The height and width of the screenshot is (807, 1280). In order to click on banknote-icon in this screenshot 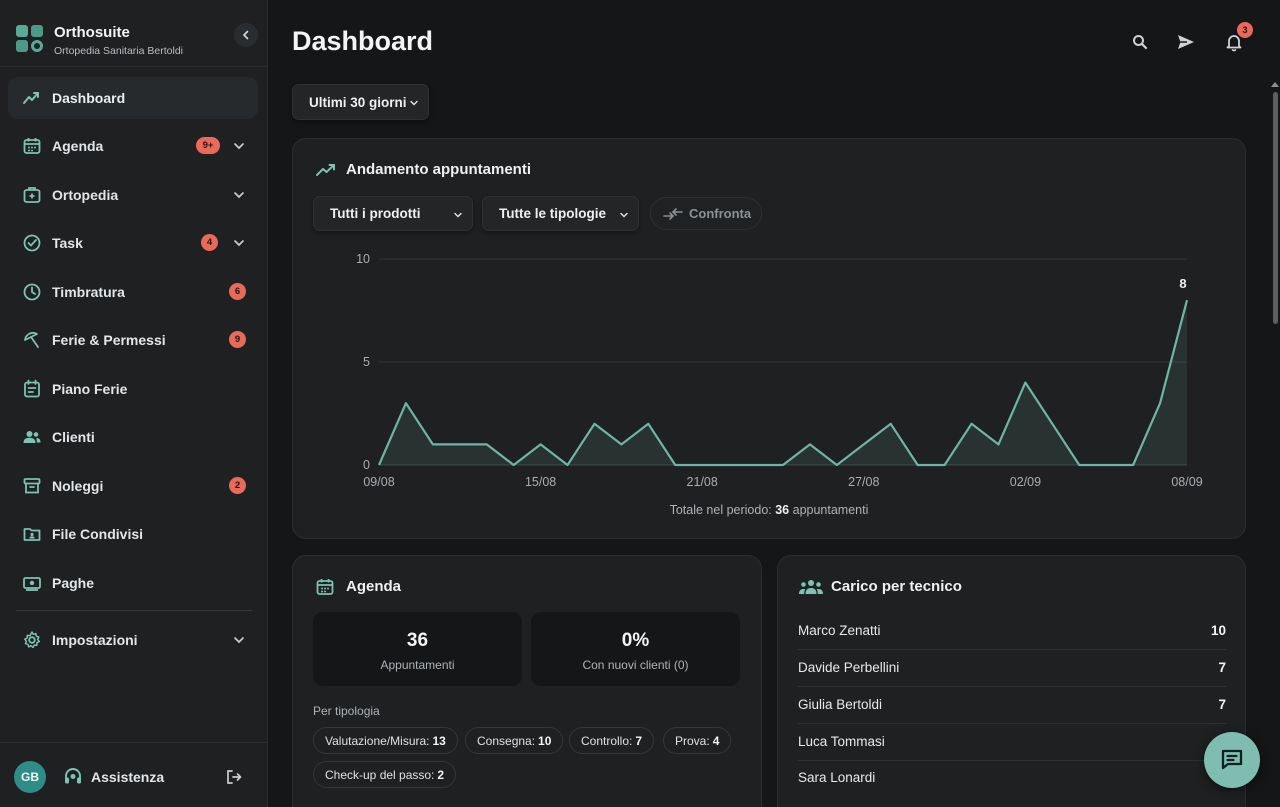, I will do `click(32, 584)`.